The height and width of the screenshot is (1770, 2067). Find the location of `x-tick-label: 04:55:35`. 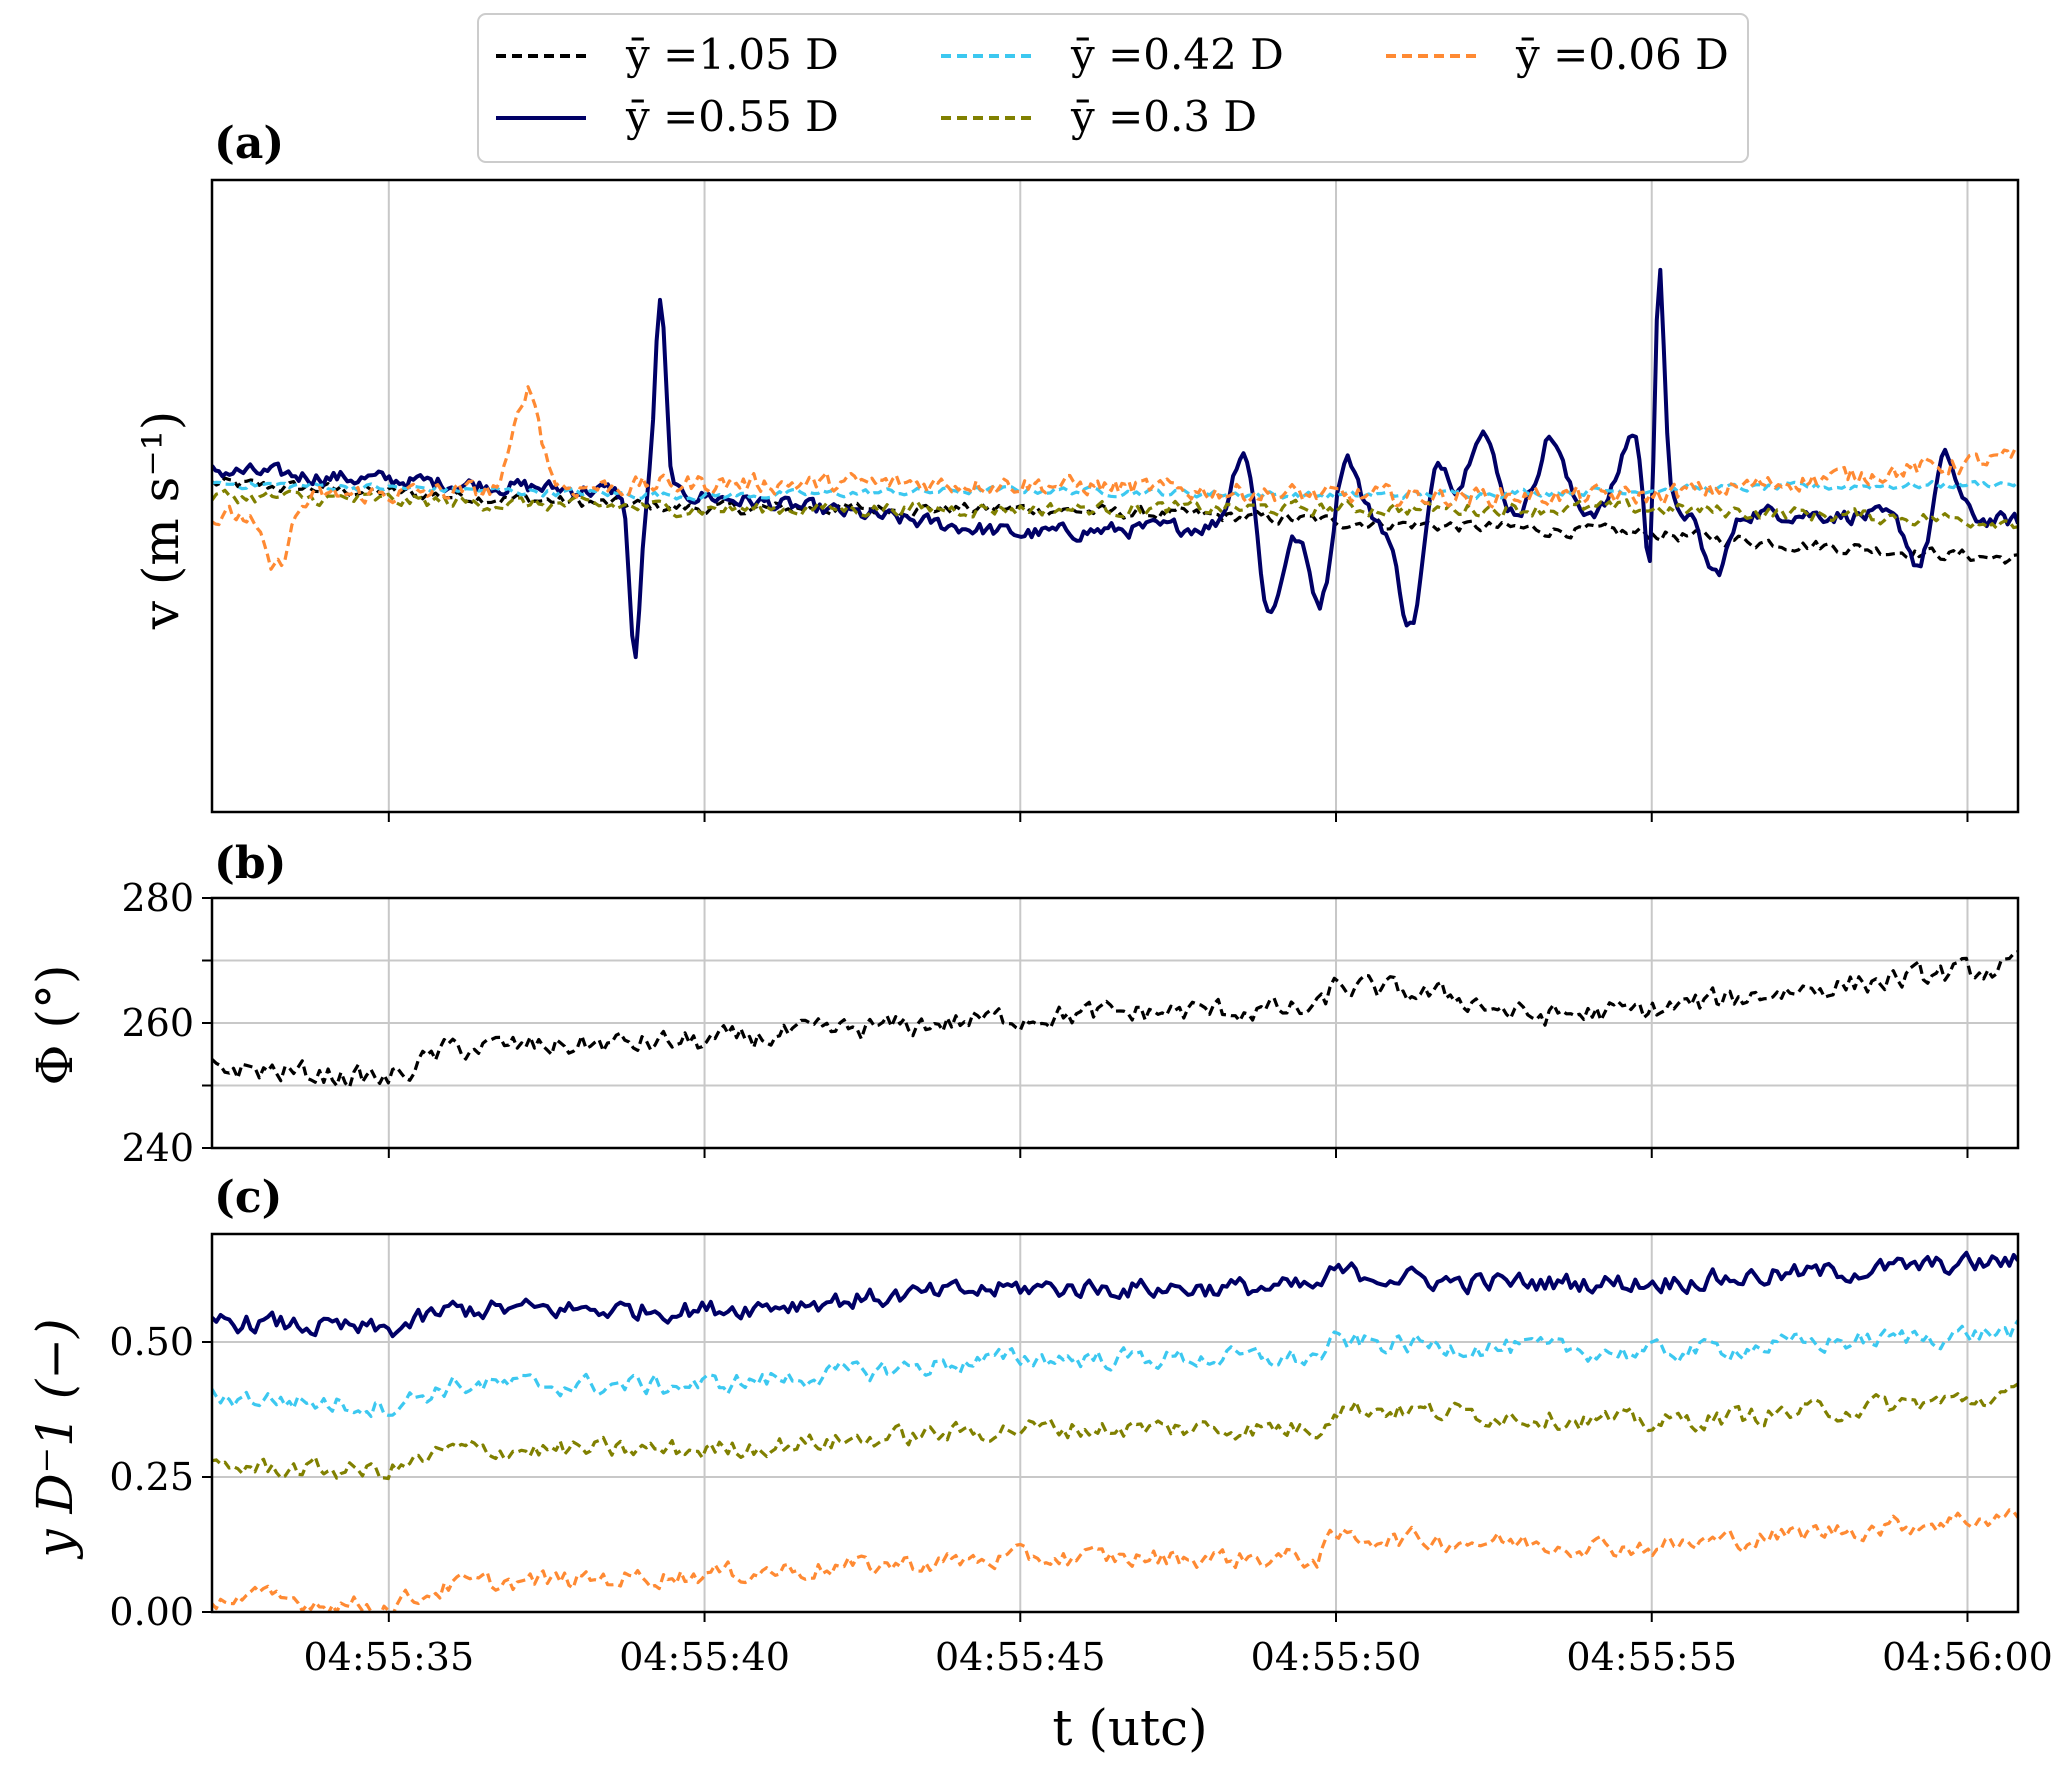

x-tick-label: 04:55:35 is located at coordinates (388, 1657).